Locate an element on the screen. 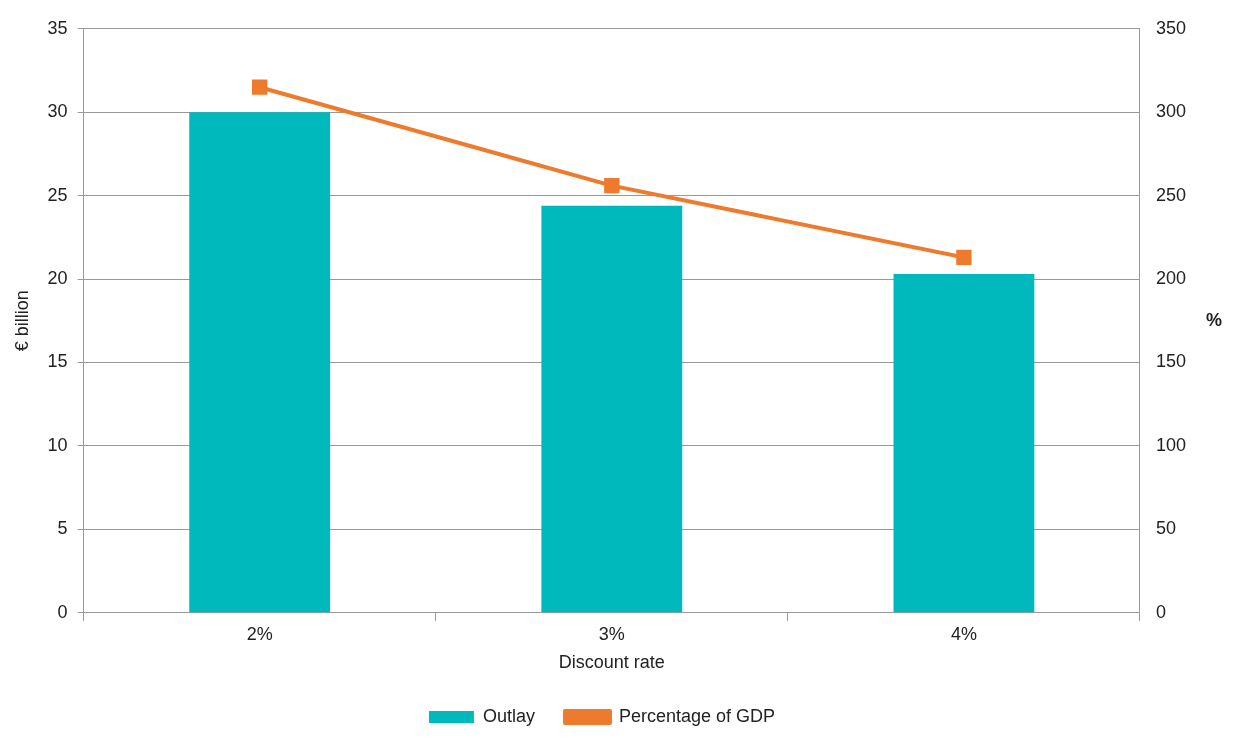 The height and width of the screenshot is (746, 1234). x-tick-label: 4% is located at coordinates (963, 633).